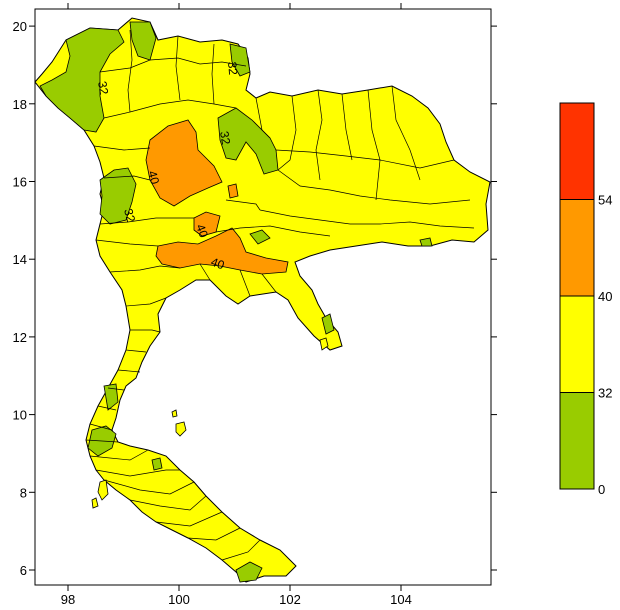 The width and height of the screenshot is (620, 610). I want to click on contour-labels: 32 32 32 40 32 40 40, so click(167, 166).